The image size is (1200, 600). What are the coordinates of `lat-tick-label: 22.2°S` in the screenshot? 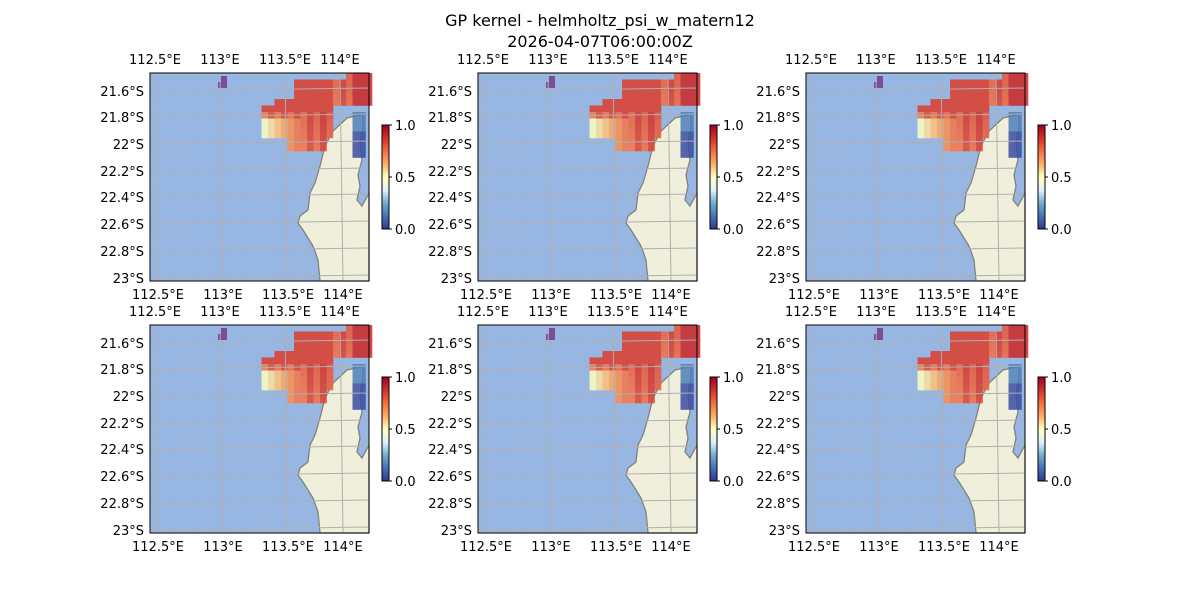 It's located at (122, 172).